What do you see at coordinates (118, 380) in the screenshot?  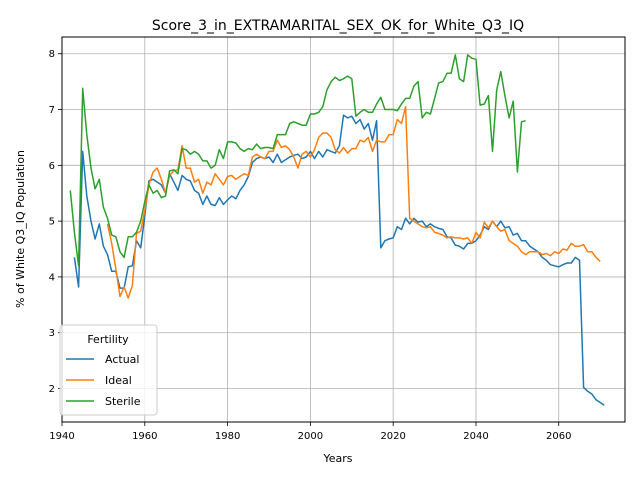 I see `legend-label-ideal: Ideal` at bounding box center [118, 380].